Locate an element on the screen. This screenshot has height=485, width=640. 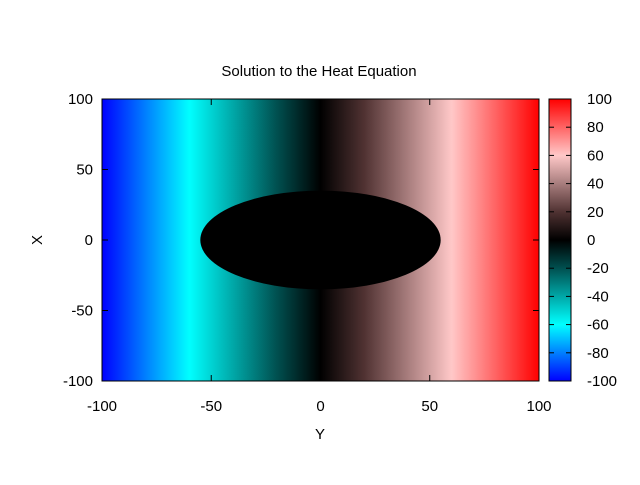
x-tick-label: -50 is located at coordinates (211, 406).